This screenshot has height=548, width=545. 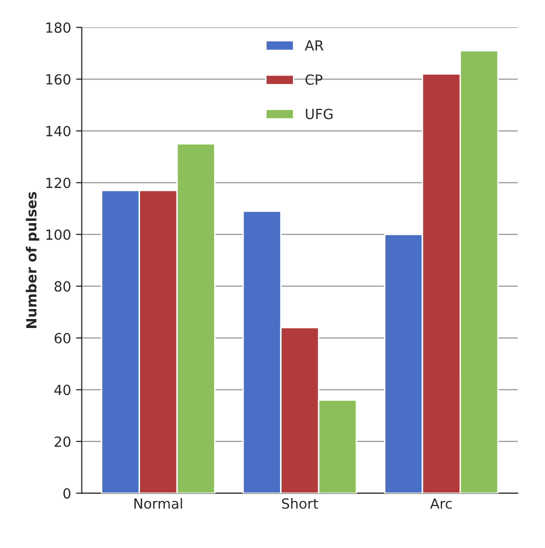 What do you see at coordinates (300, 503) in the screenshot?
I see `x-tick-label: Short` at bounding box center [300, 503].